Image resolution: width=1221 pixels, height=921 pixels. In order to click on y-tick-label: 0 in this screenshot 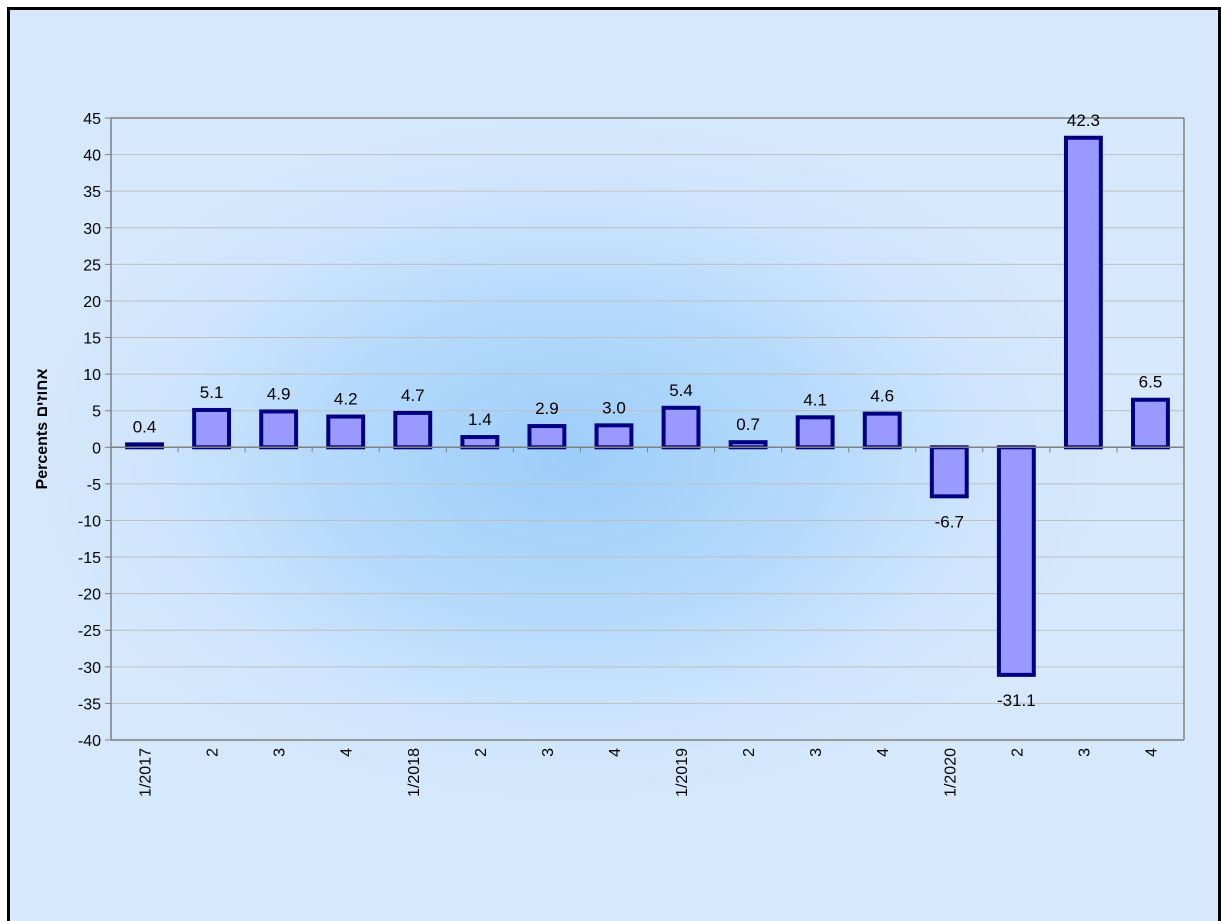, I will do `click(96, 448)`.